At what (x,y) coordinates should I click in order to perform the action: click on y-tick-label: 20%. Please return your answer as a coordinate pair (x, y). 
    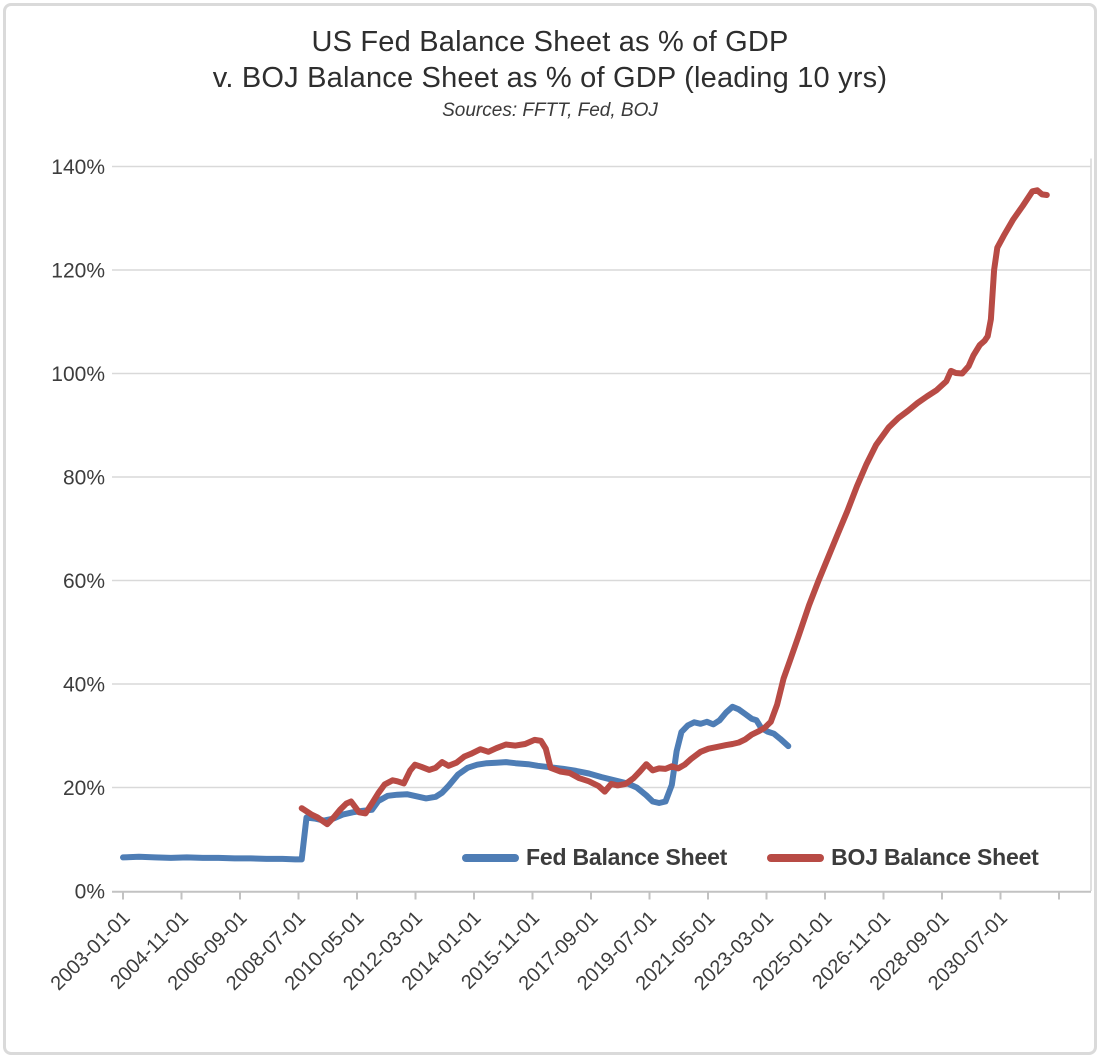
    Looking at the image, I should click on (84, 788).